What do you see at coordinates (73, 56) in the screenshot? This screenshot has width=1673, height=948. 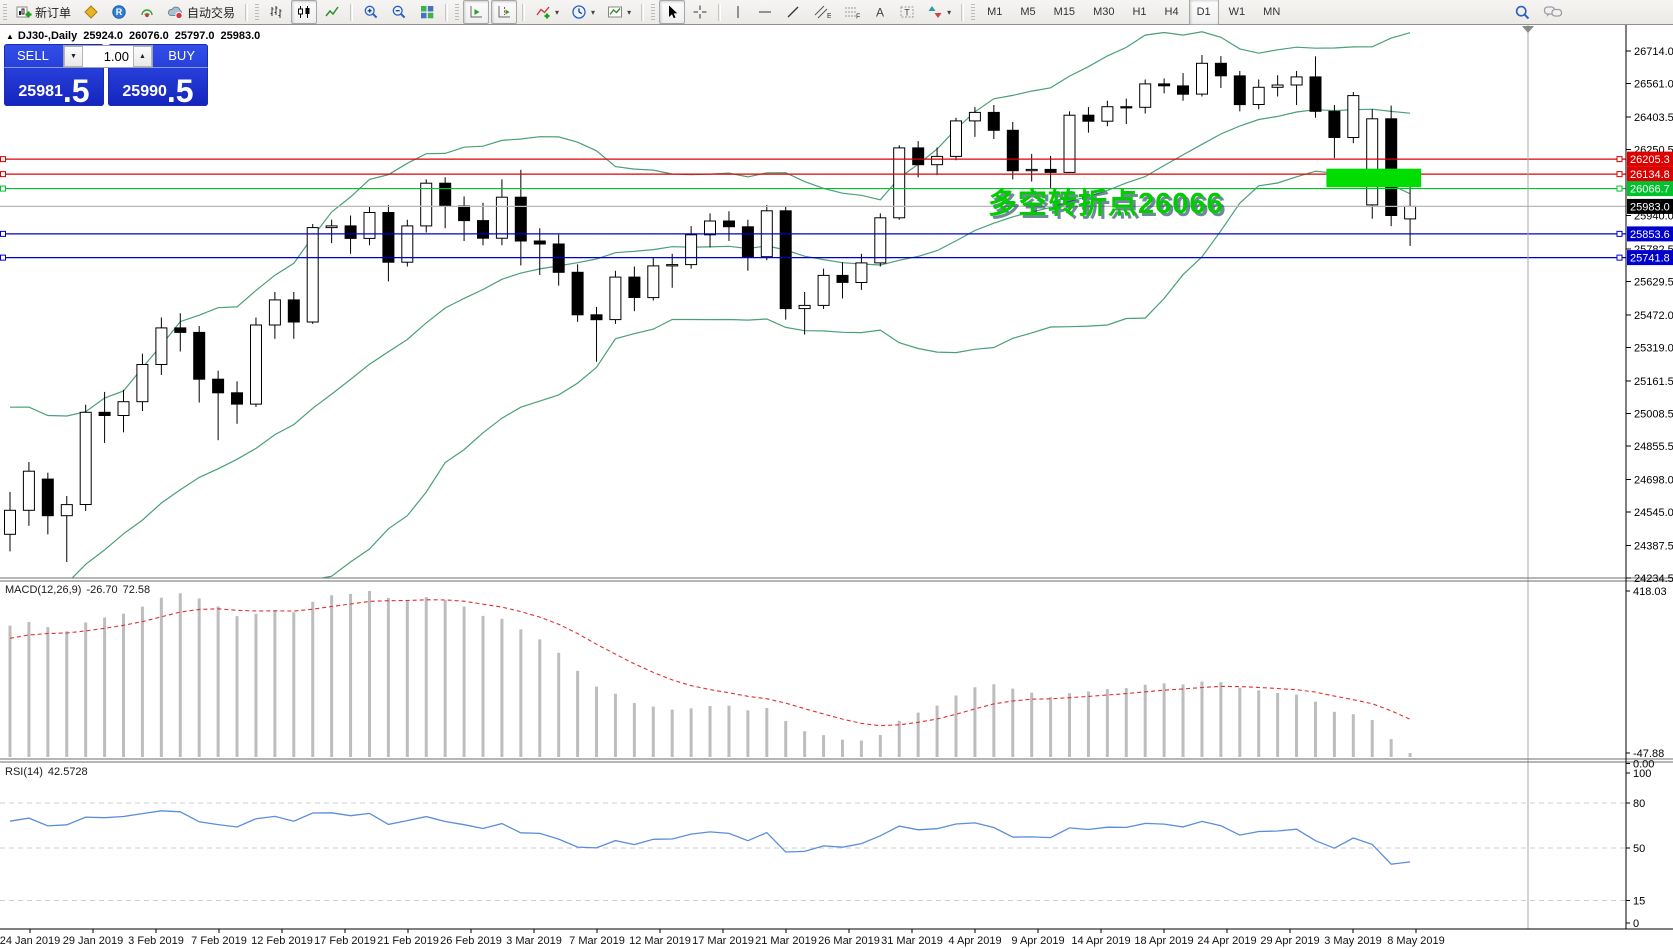 I see `volume-decrease-button: ▼` at bounding box center [73, 56].